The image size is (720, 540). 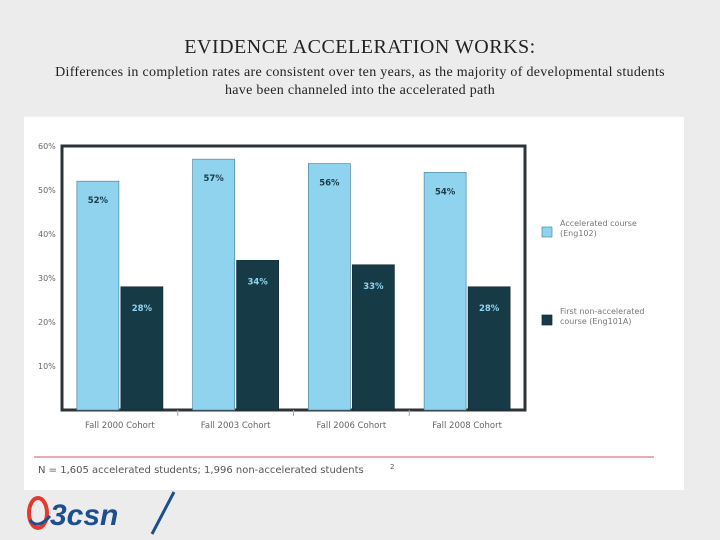 I want to click on y-tick-label: 20%, so click(x=47, y=322).